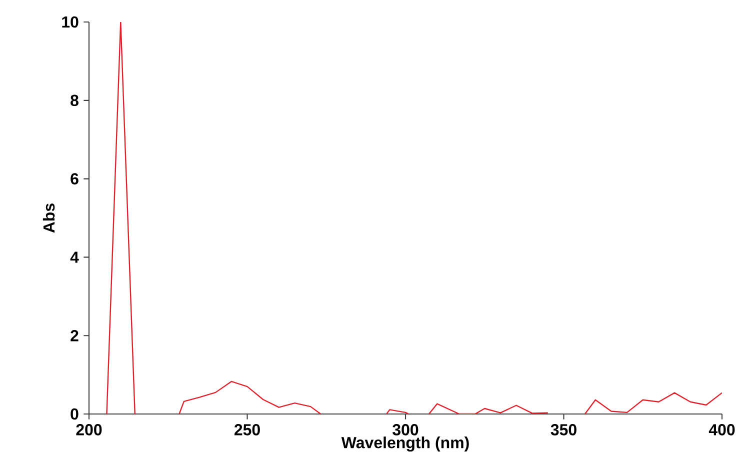 The image size is (745, 469). What do you see at coordinates (74, 100) in the screenshot?
I see `y-tick-label: 8` at bounding box center [74, 100].